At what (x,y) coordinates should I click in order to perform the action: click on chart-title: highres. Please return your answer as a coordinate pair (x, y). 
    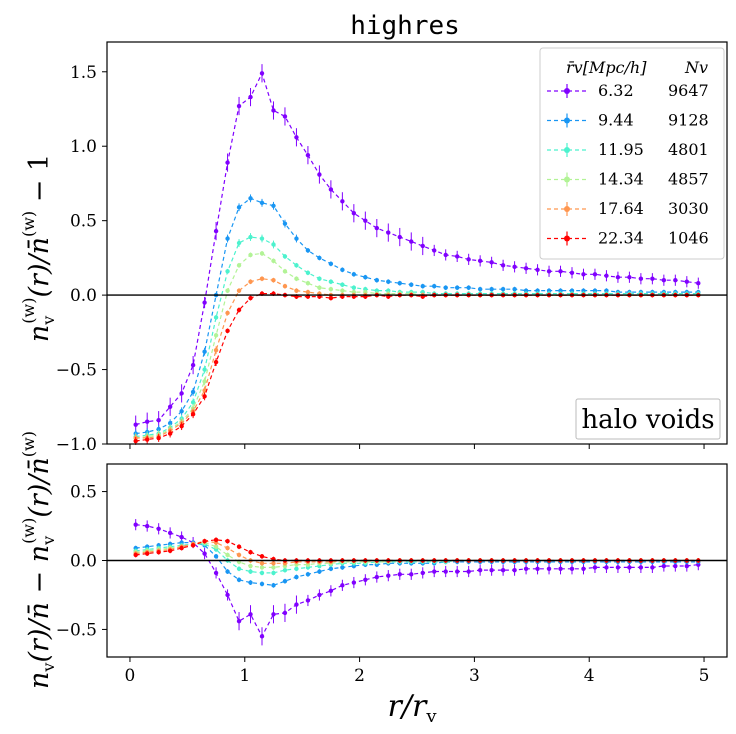
    Looking at the image, I should click on (405, 26).